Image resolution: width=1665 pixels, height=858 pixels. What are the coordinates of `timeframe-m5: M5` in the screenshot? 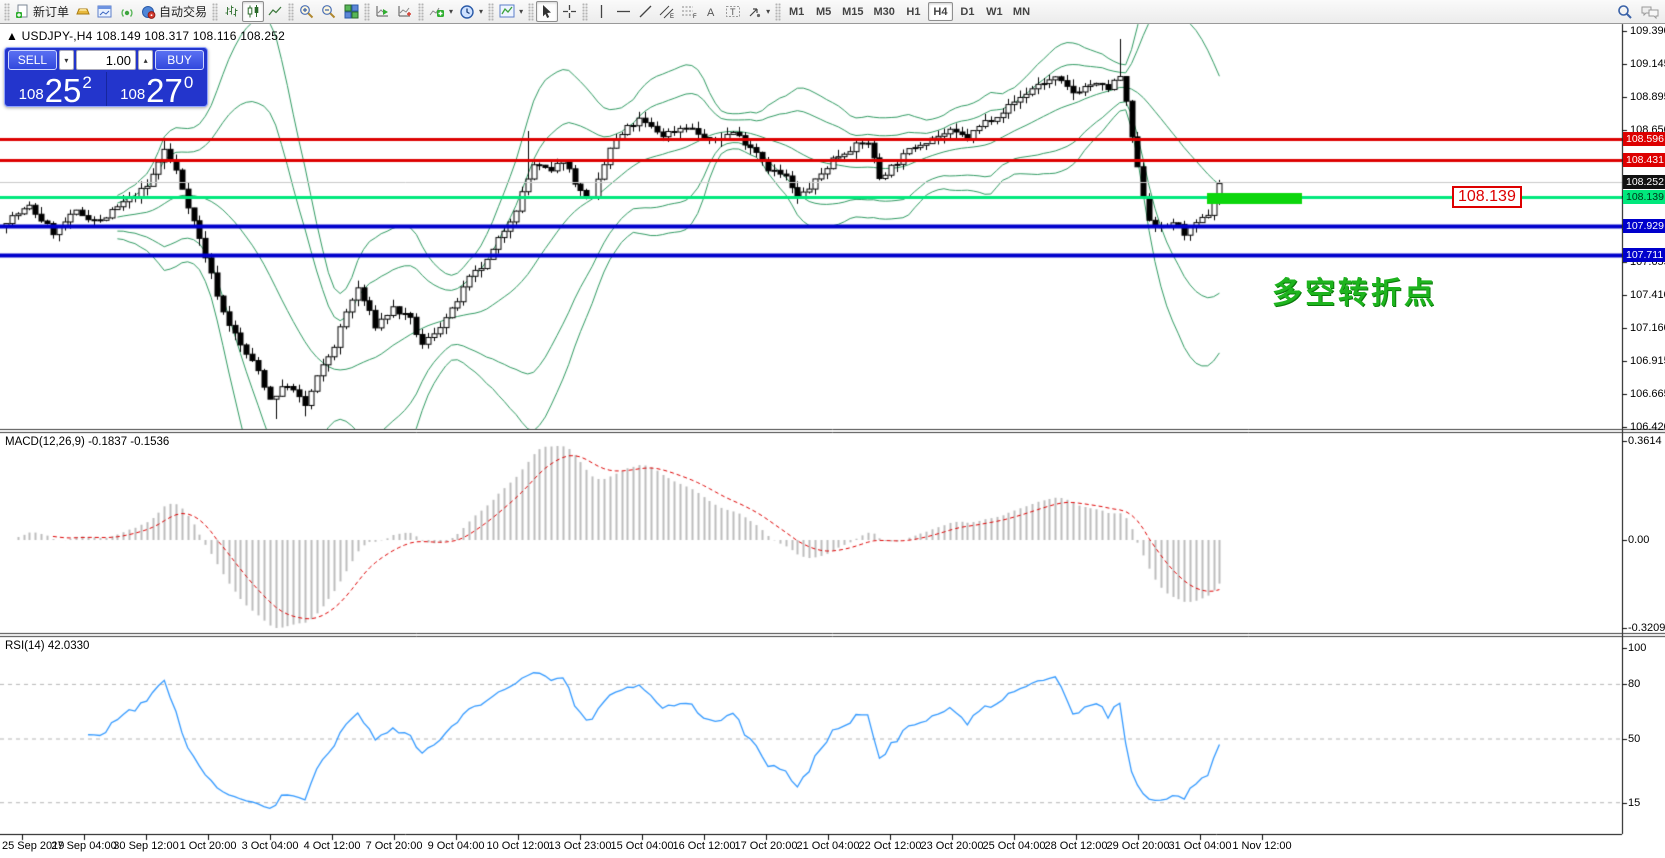 It's located at (823, 11).